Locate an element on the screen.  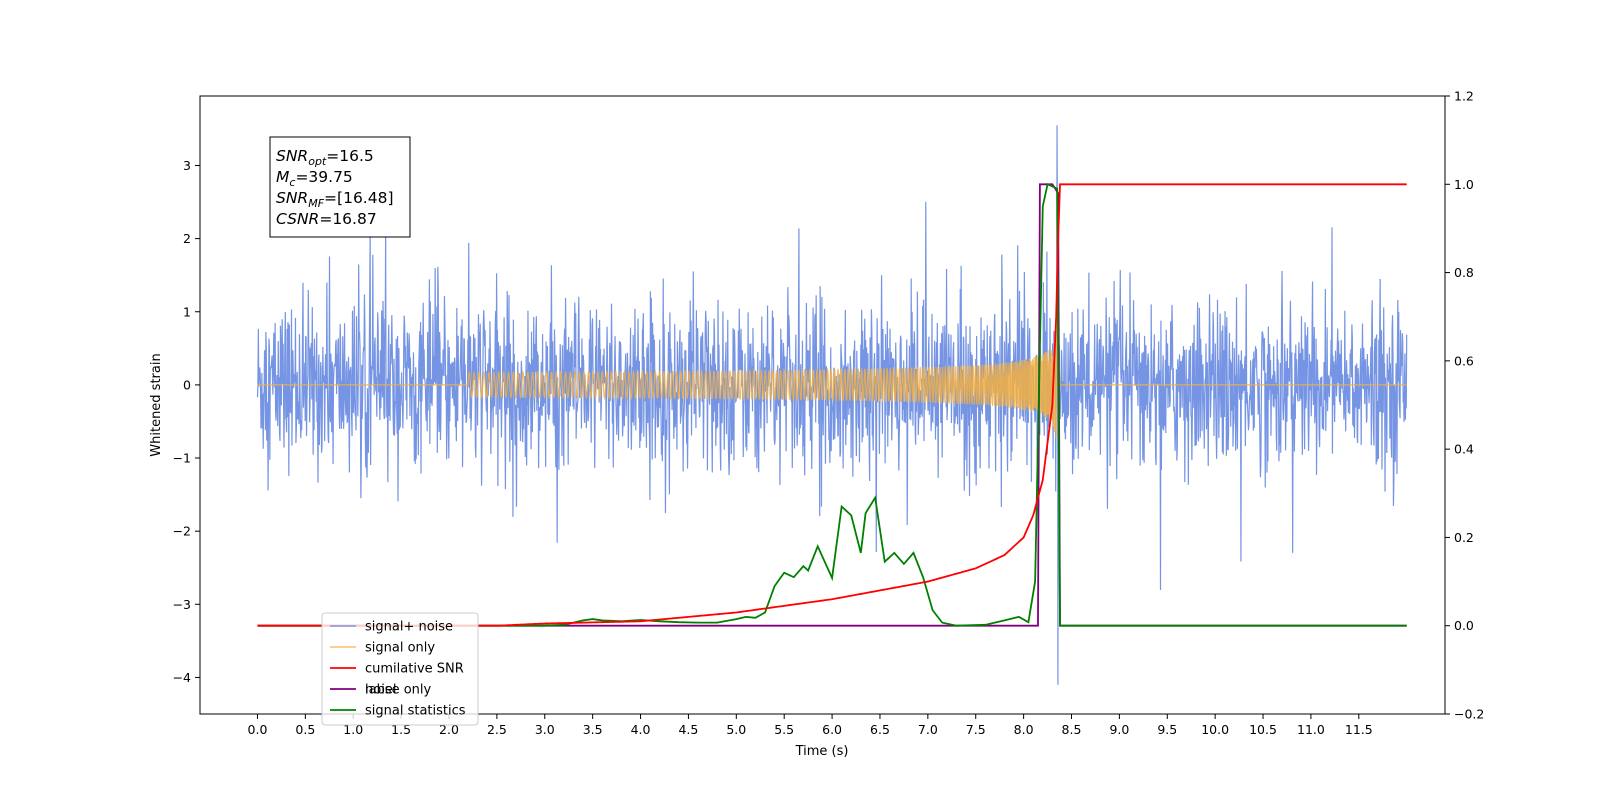
x-tick-label: 1.5 is located at coordinates (401, 729).